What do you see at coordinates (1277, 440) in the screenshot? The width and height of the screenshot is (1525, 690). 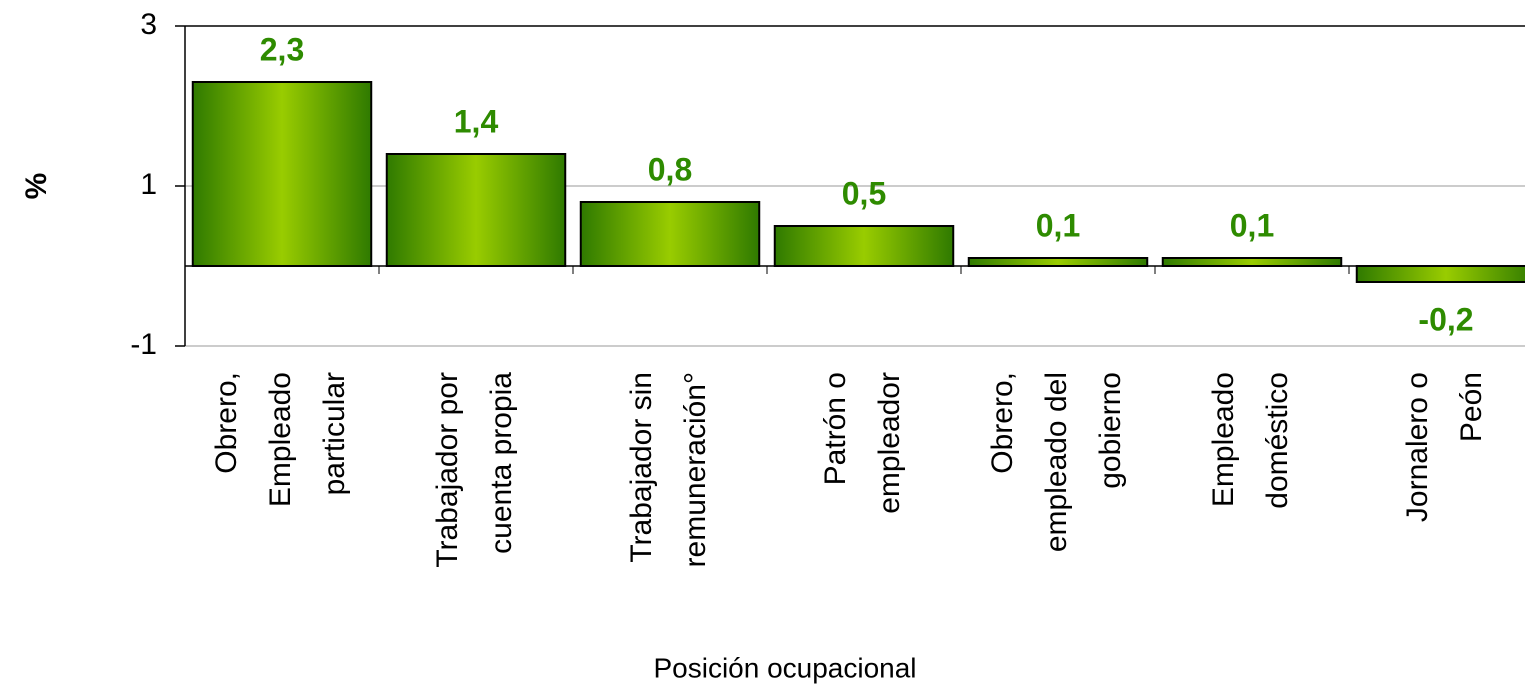 I see `x-tick-label: doméstico` at bounding box center [1277, 440].